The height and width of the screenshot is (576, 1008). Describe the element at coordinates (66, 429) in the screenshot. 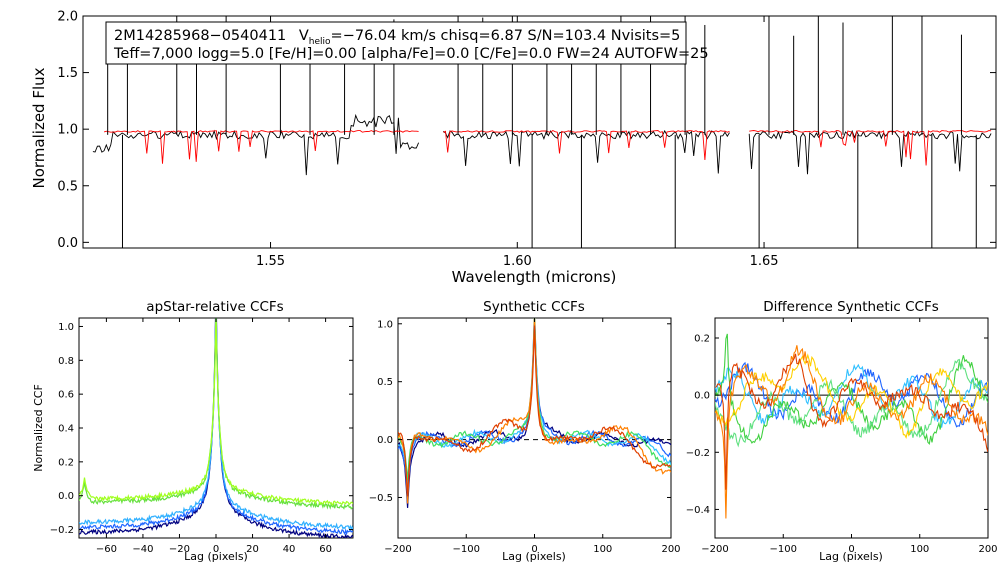

I see `y-tick-label: 0.4` at that location.